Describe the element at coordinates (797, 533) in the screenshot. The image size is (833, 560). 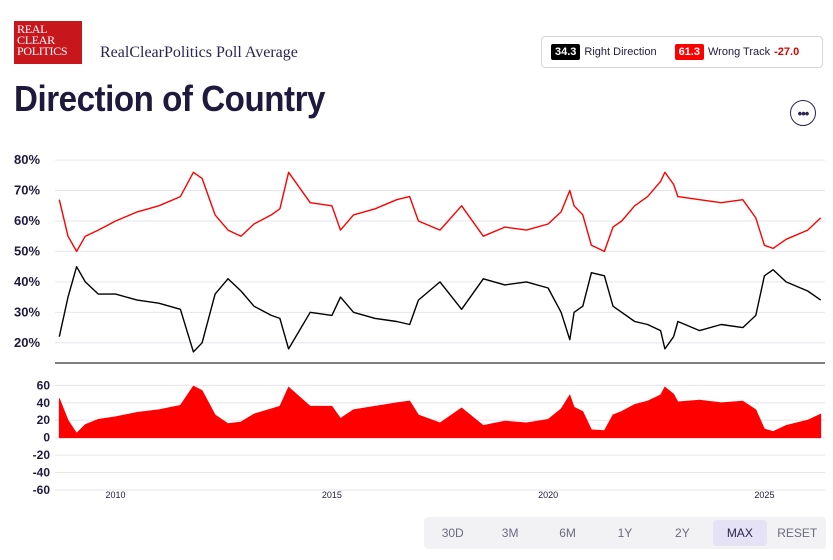
I see `range-button-reset: RESET` at that location.